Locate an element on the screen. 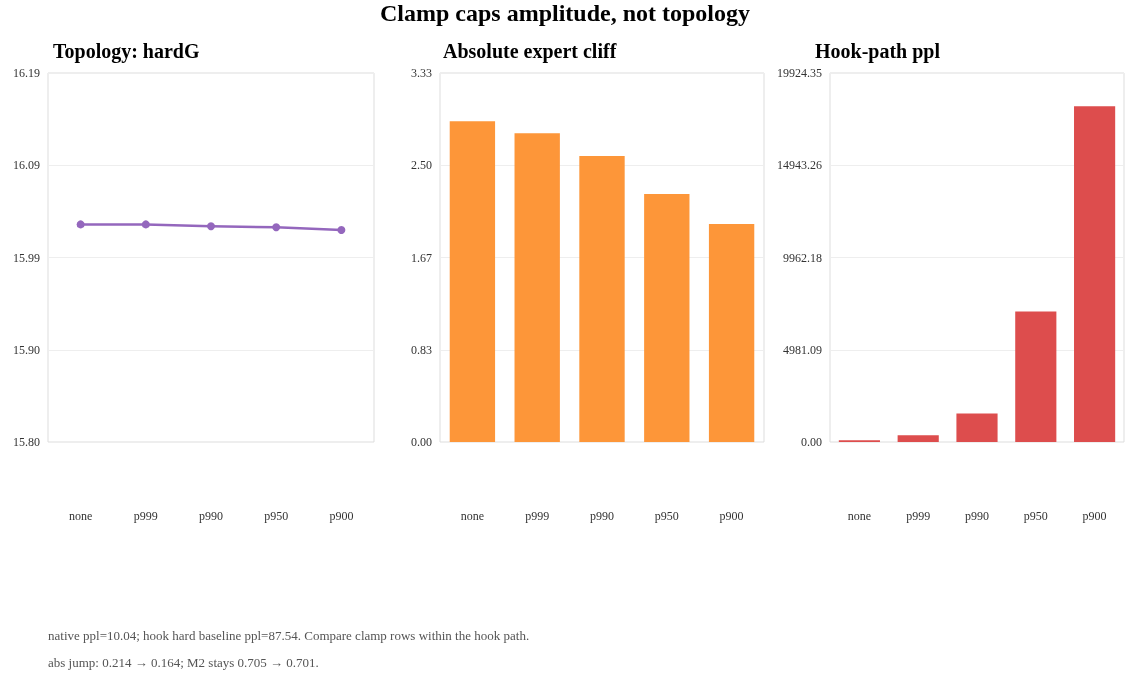 Image resolution: width=1130 pixels, height=674 pixels. y-tick-label: 1.67 is located at coordinates (421, 257).